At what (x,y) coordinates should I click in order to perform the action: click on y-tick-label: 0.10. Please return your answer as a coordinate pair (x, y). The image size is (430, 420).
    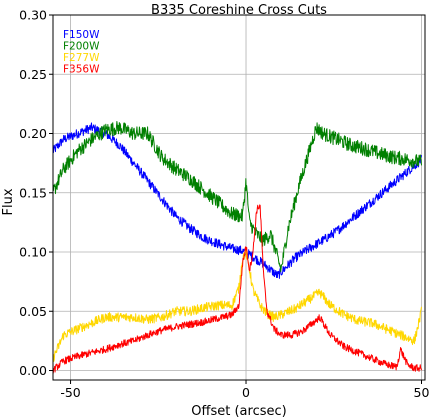
    Looking at the image, I should click on (33, 252).